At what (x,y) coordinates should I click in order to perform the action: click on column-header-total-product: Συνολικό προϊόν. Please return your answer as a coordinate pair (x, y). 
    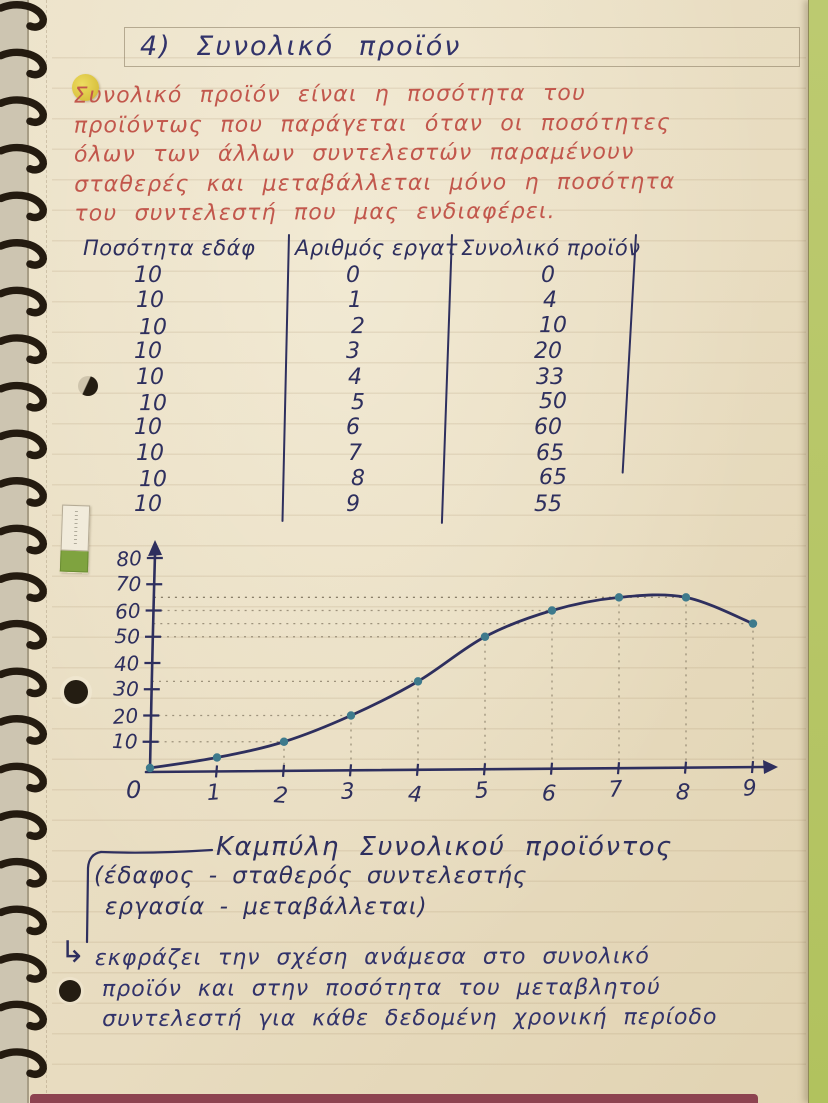
    Looking at the image, I should click on (551, 248).